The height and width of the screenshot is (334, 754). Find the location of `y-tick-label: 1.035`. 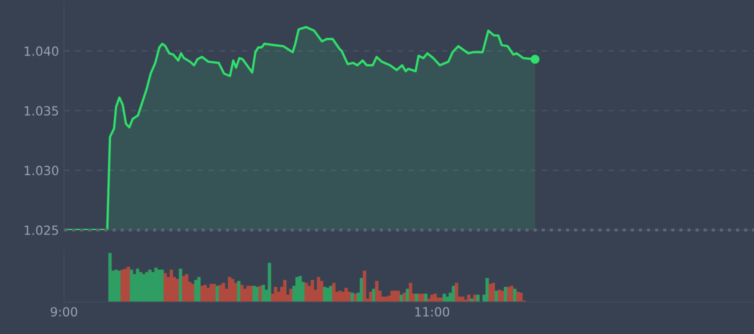

y-tick-label: 1.035 is located at coordinates (41, 111).